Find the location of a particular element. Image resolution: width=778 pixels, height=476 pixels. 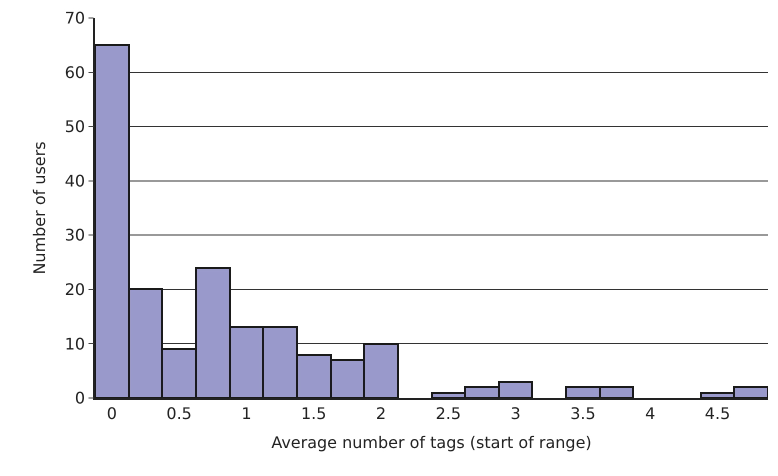

x-tick-label: 2 is located at coordinates (381, 413).